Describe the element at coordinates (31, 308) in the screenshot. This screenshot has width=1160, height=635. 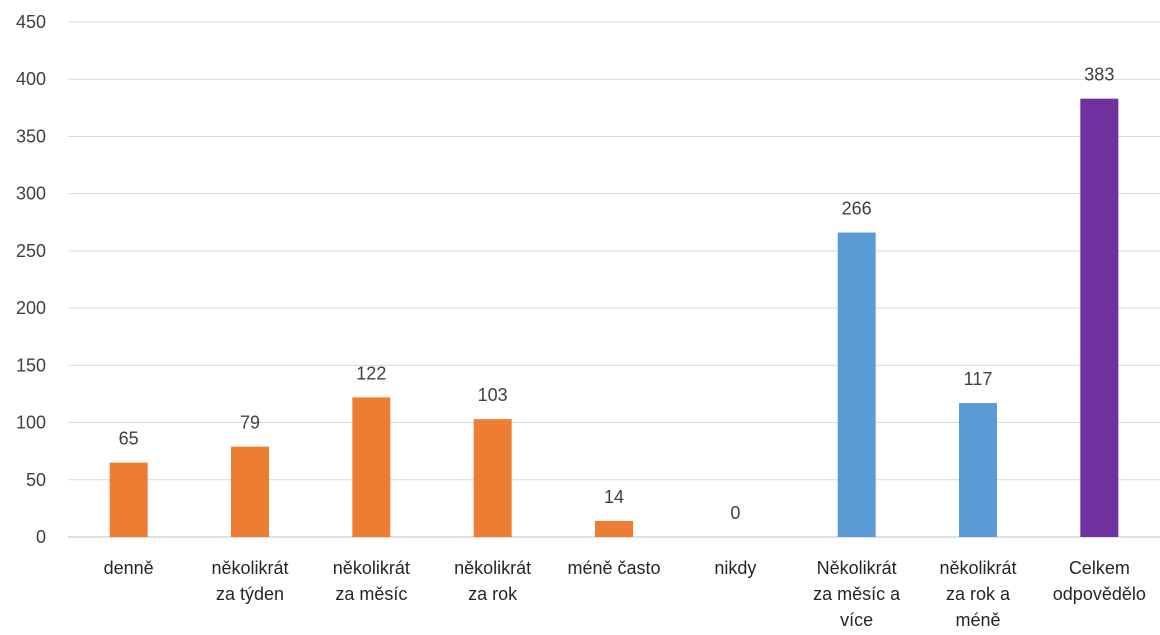
I see `y-tick-label: 200` at that location.